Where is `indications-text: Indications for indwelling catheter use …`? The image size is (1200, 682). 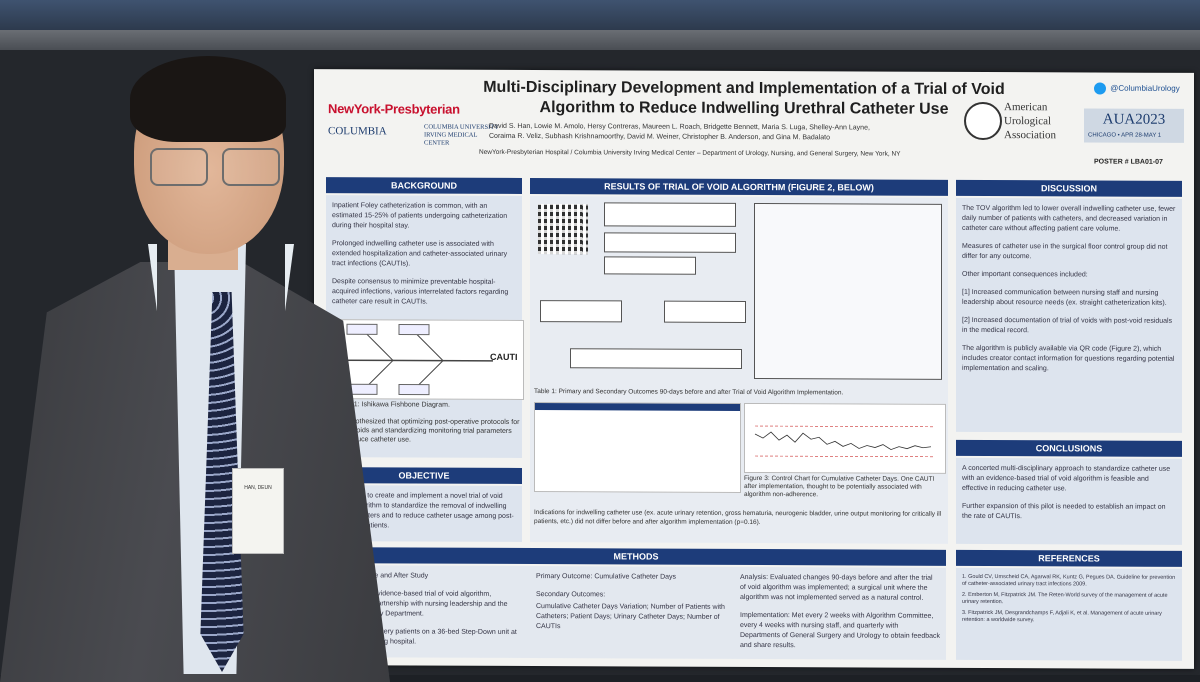 indications-text: Indications for indwelling catheter use … is located at coordinates (738, 518).